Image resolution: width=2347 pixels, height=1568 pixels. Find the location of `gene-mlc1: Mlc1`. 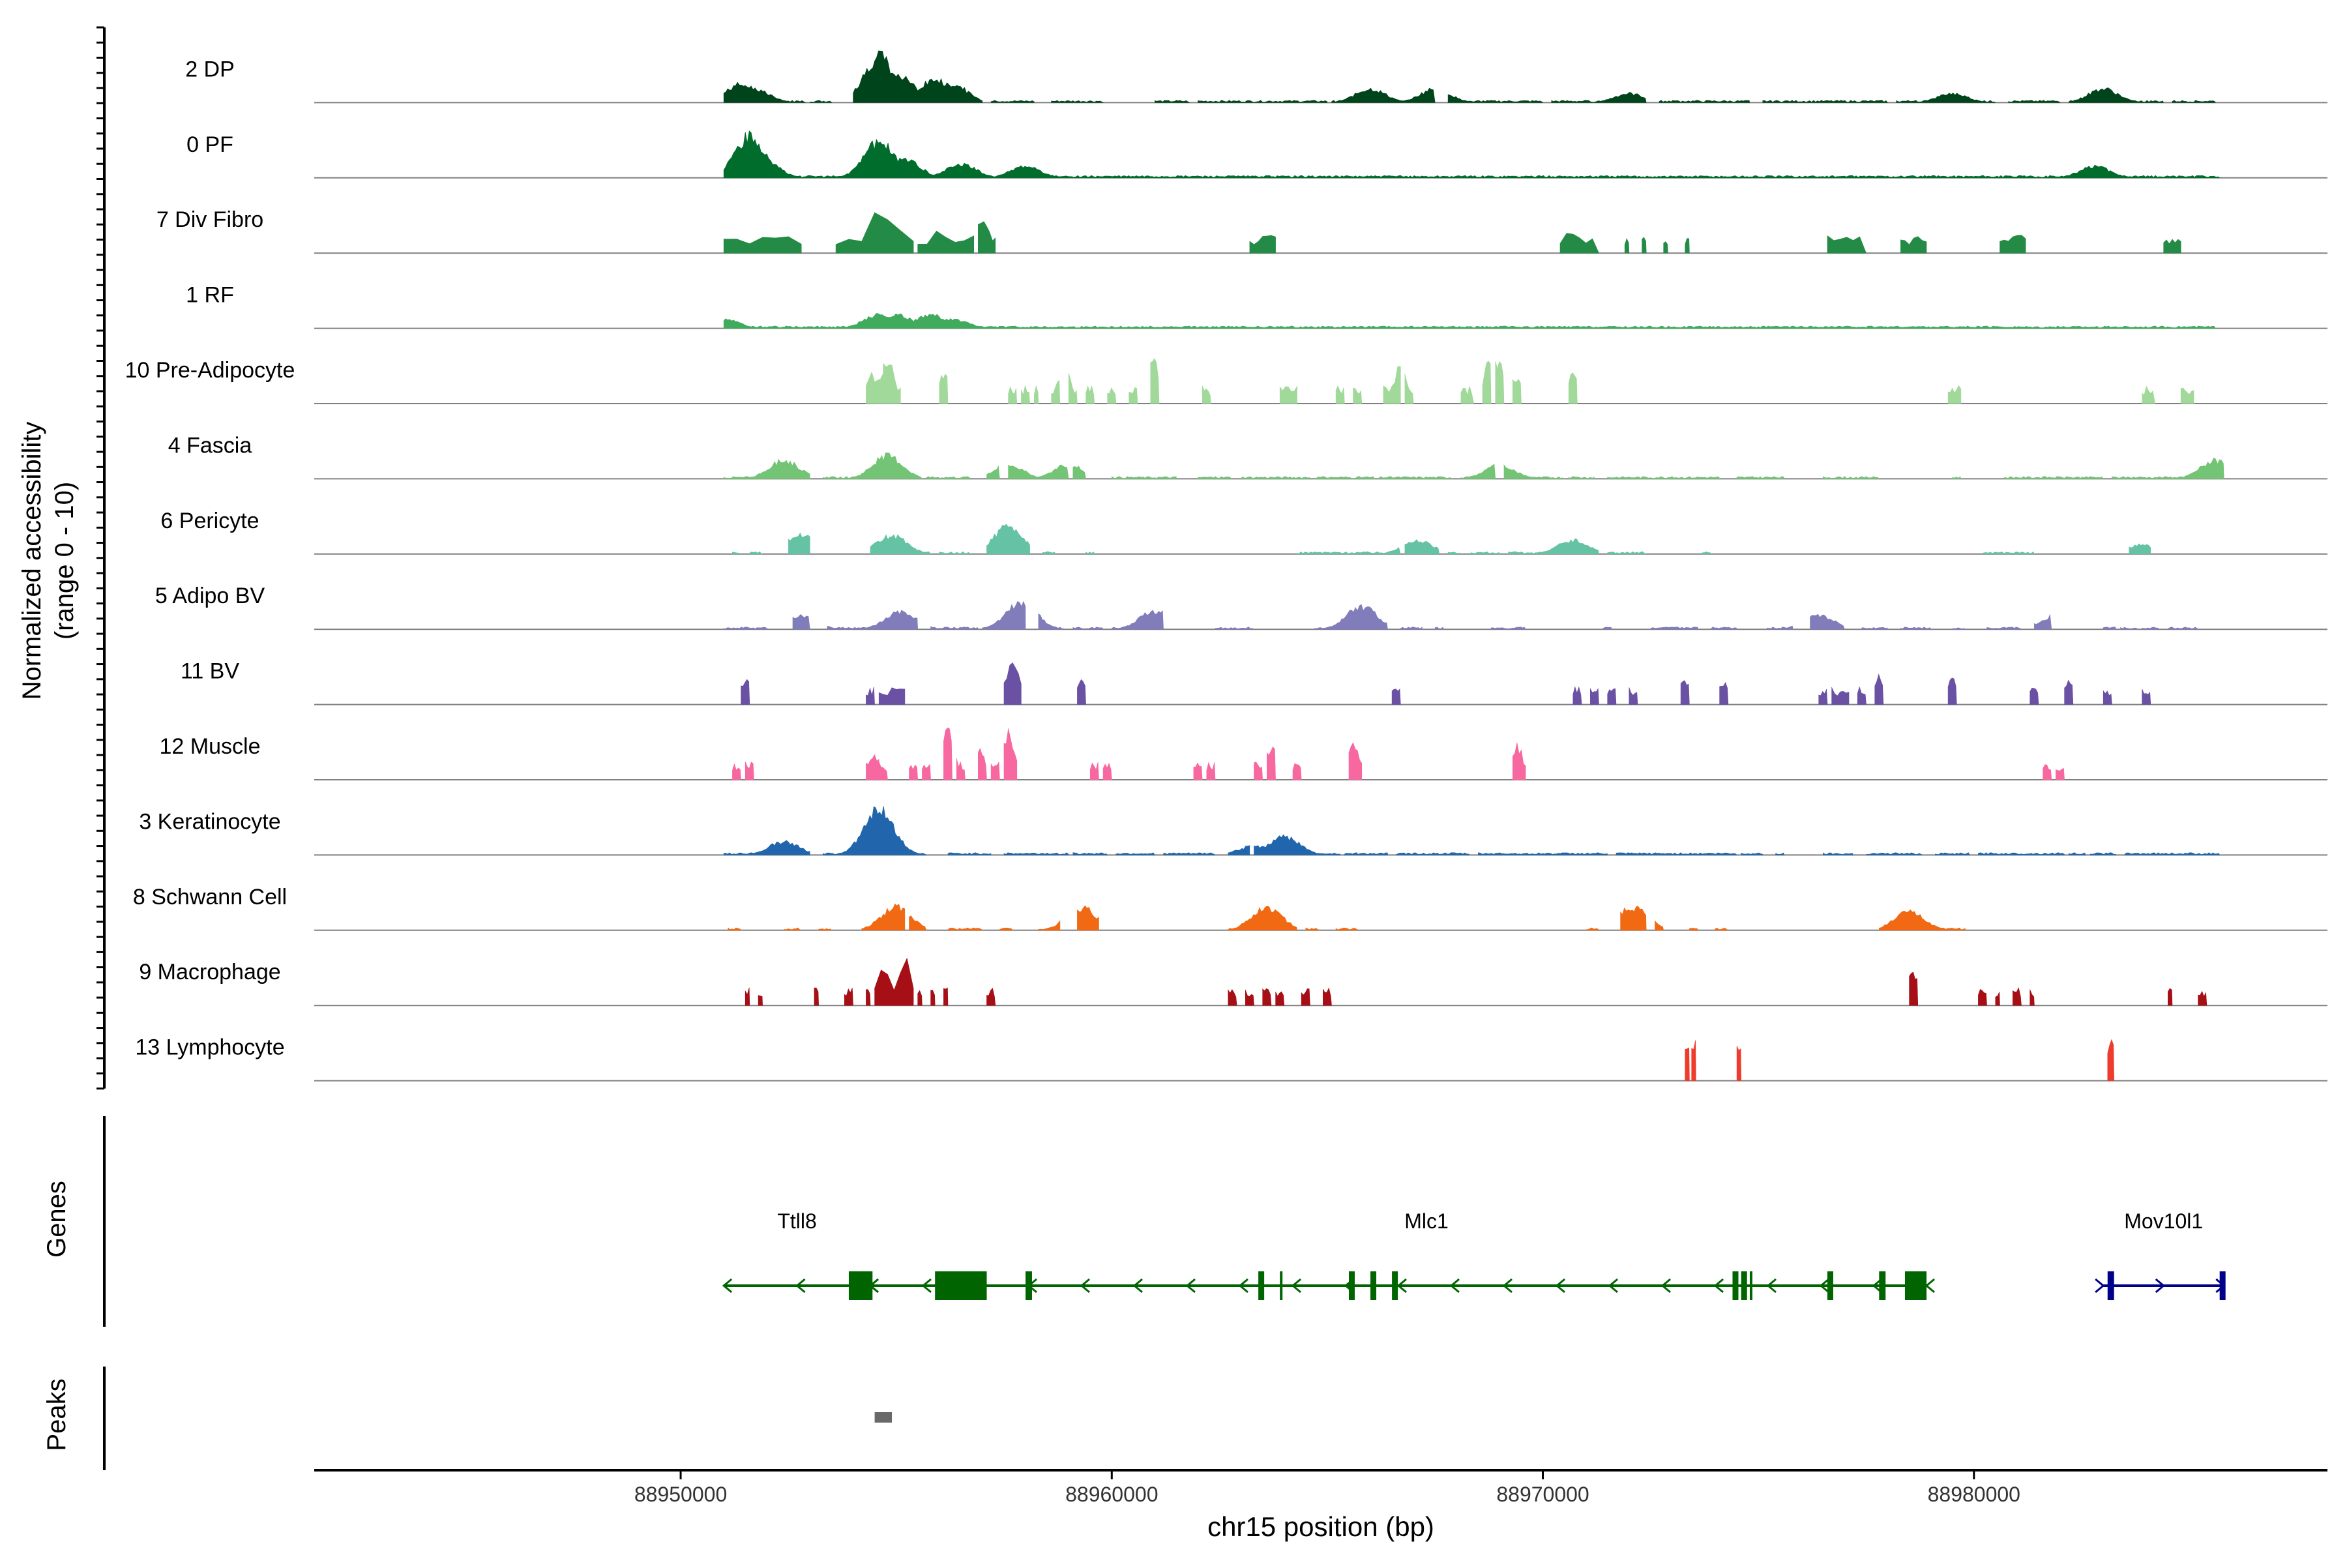

gene-mlc1: Mlc1 is located at coordinates (1402, 1255).